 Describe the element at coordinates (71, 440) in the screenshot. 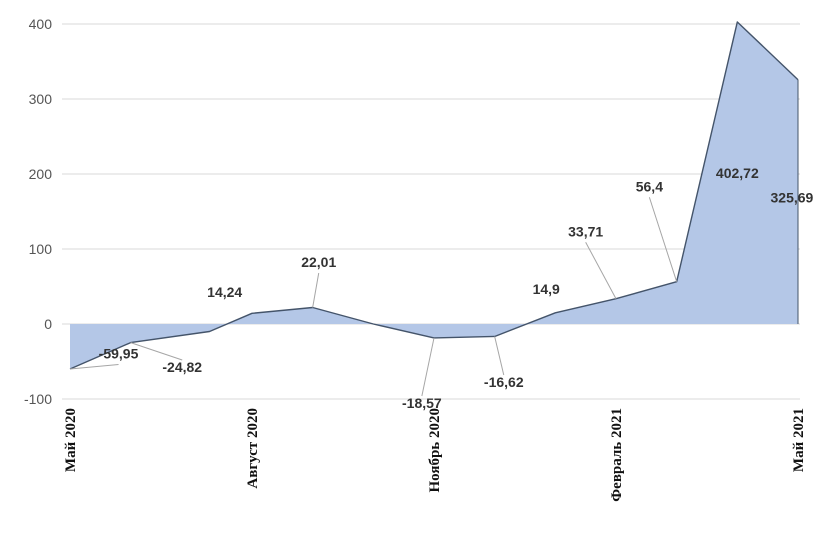

I see `x-tick-label: Май 2020` at that location.